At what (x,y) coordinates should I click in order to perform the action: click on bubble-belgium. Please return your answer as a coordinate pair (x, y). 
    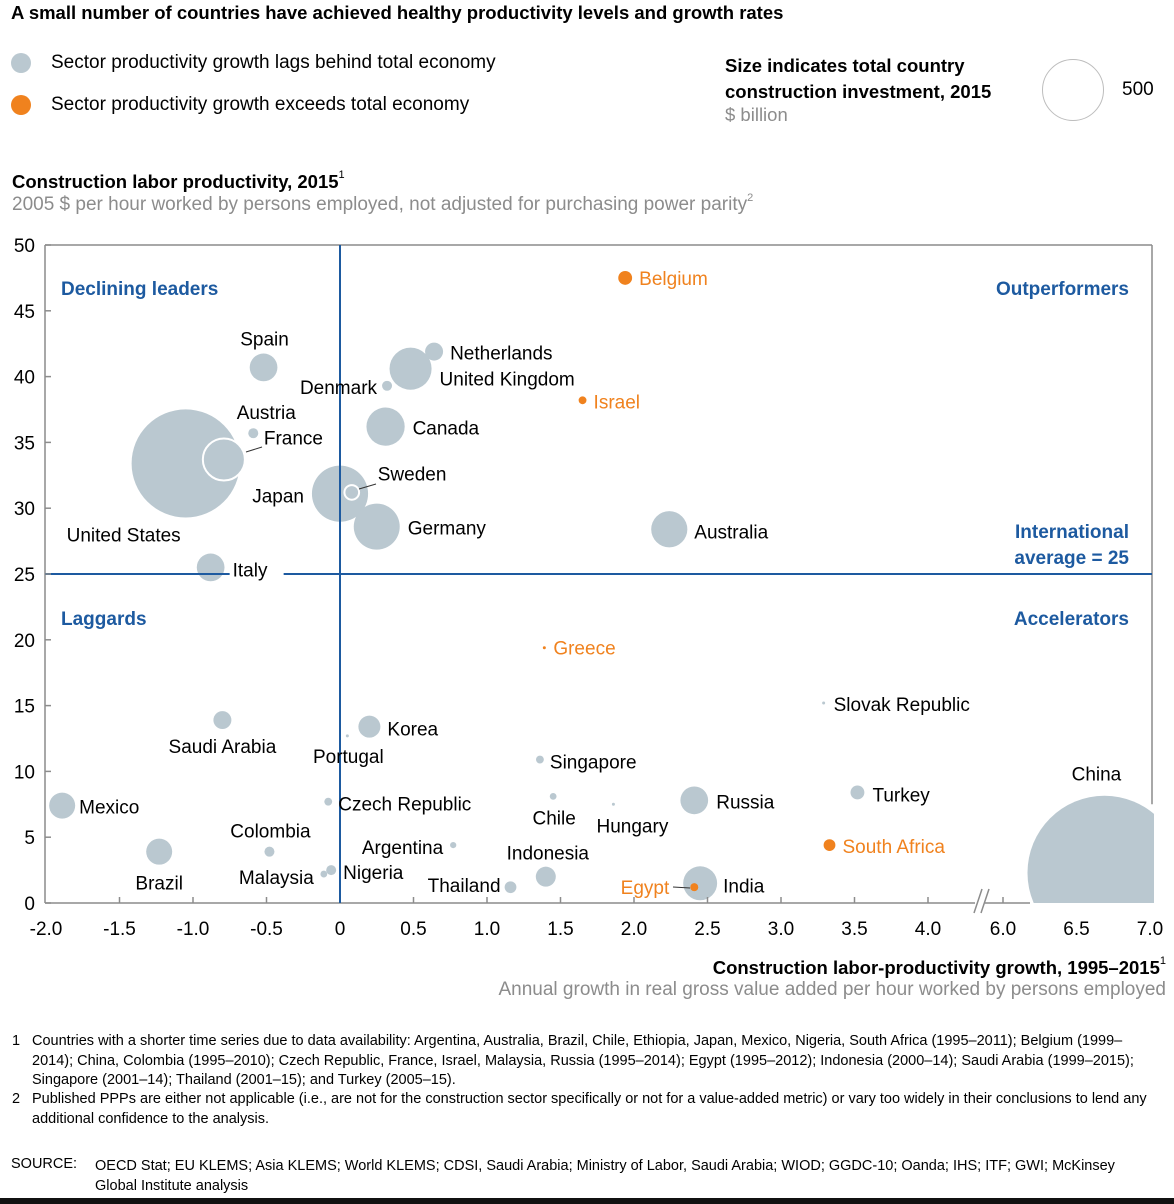
    Looking at the image, I should click on (625, 277).